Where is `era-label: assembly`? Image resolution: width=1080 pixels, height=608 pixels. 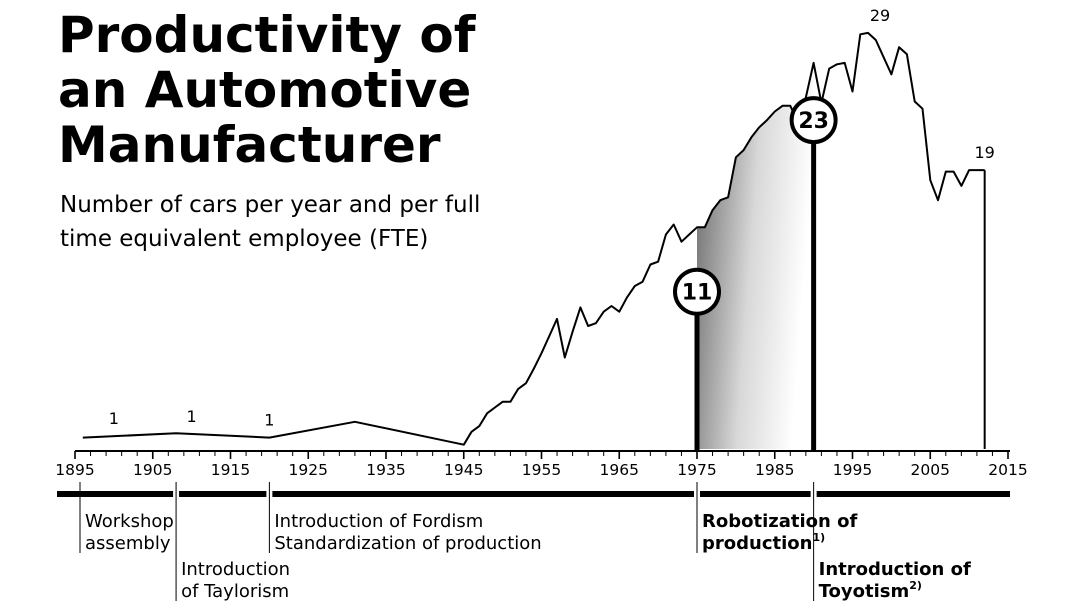 era-label: assembly is located at coordinates (128, 543).